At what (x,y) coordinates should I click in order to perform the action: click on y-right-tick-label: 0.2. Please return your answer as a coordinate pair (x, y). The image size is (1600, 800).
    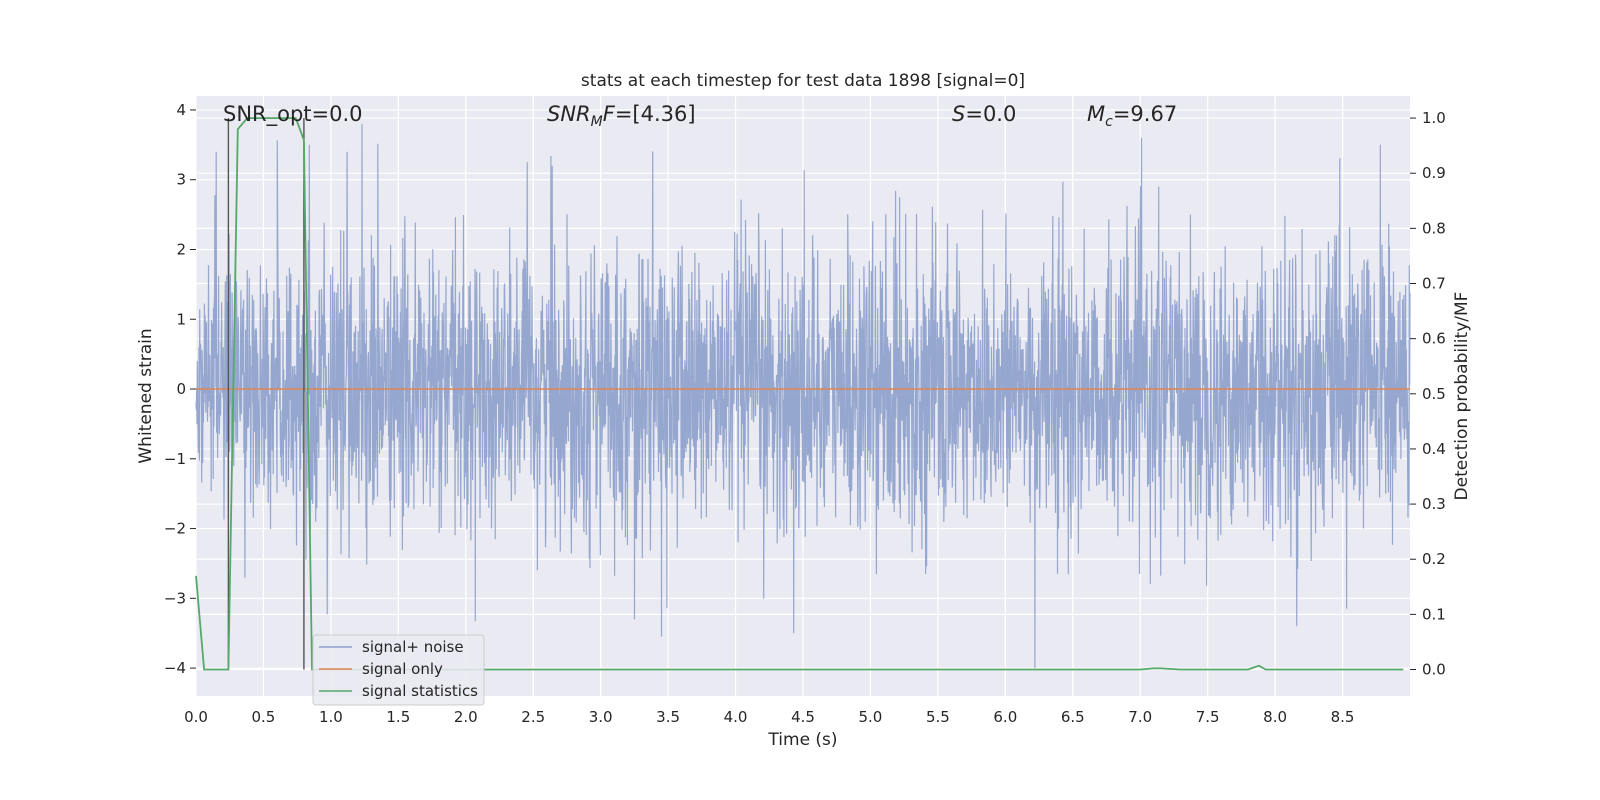
    Looking at the image, I should click on (1434, 559).